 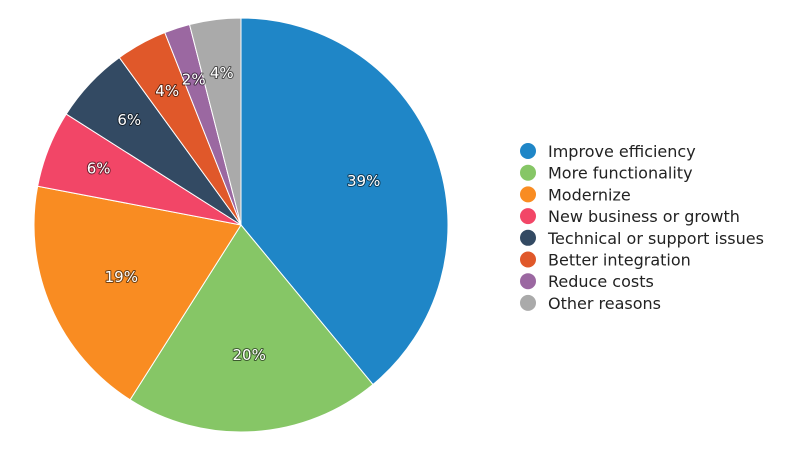 I want to click on legend-item-more-functionality: More functionality, so click(x=606, y=173).